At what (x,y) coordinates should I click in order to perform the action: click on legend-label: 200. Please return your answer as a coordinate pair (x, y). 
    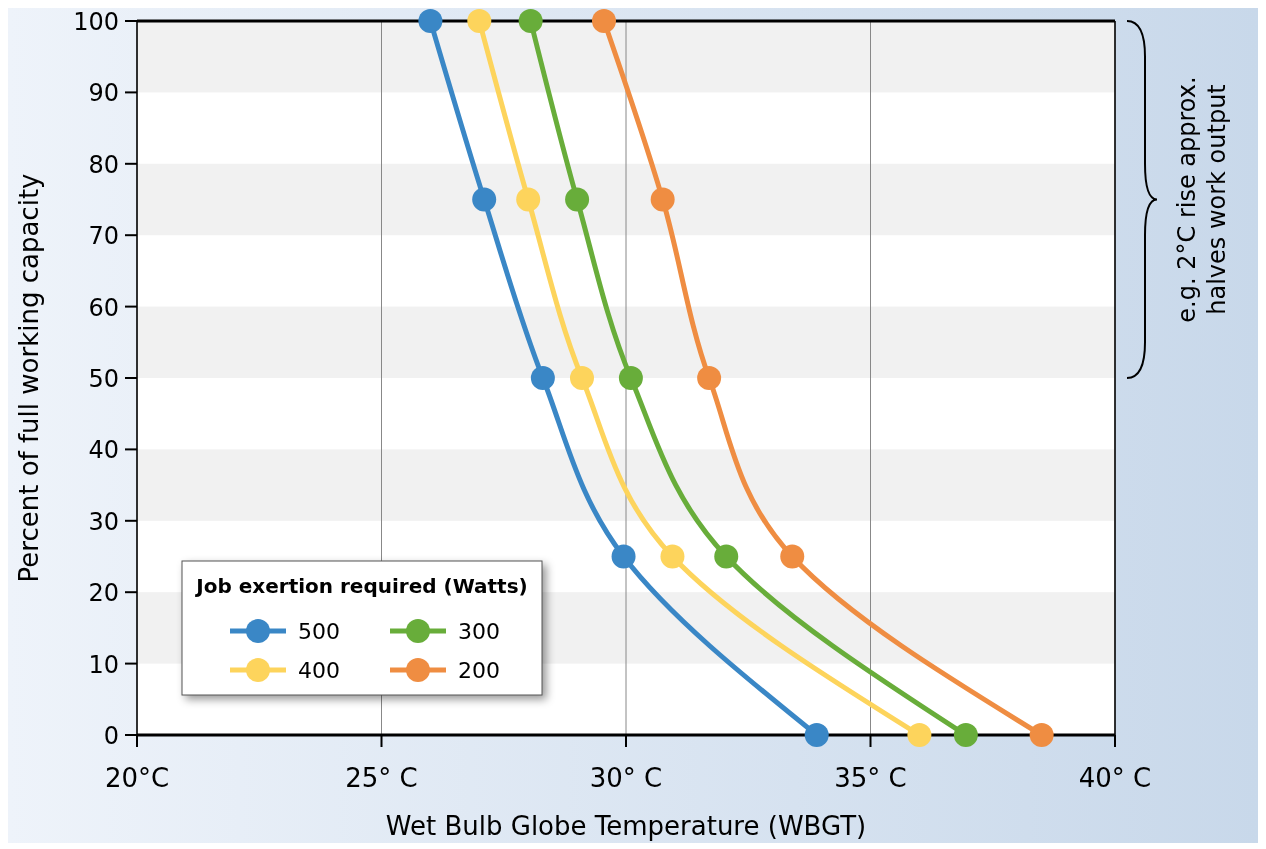
    Looking at the image, I should click on (479, 670).